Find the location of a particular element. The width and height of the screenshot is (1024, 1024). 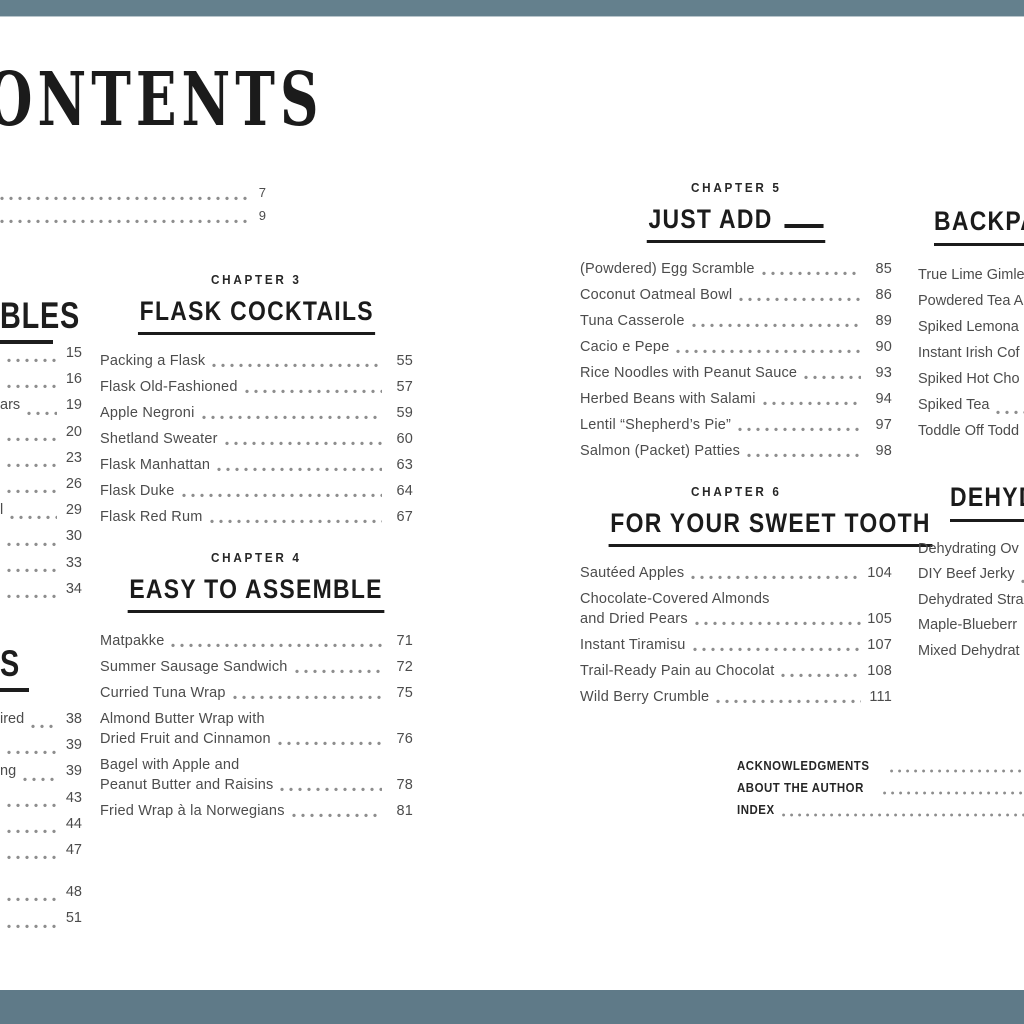

entry-line: Rice Noodles with Peanut Sauce 93 is located at coordinates (736, 373).